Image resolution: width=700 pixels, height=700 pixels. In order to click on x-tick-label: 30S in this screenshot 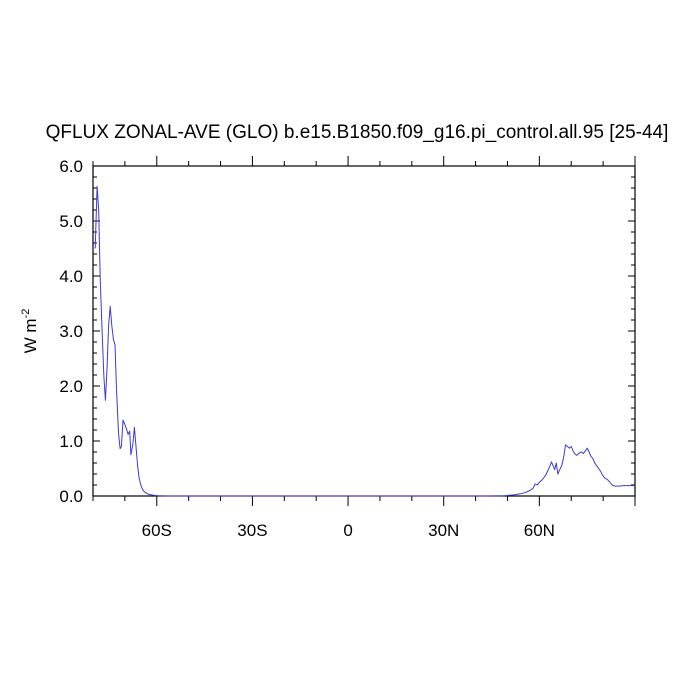, I will do `click(252, 530)`.